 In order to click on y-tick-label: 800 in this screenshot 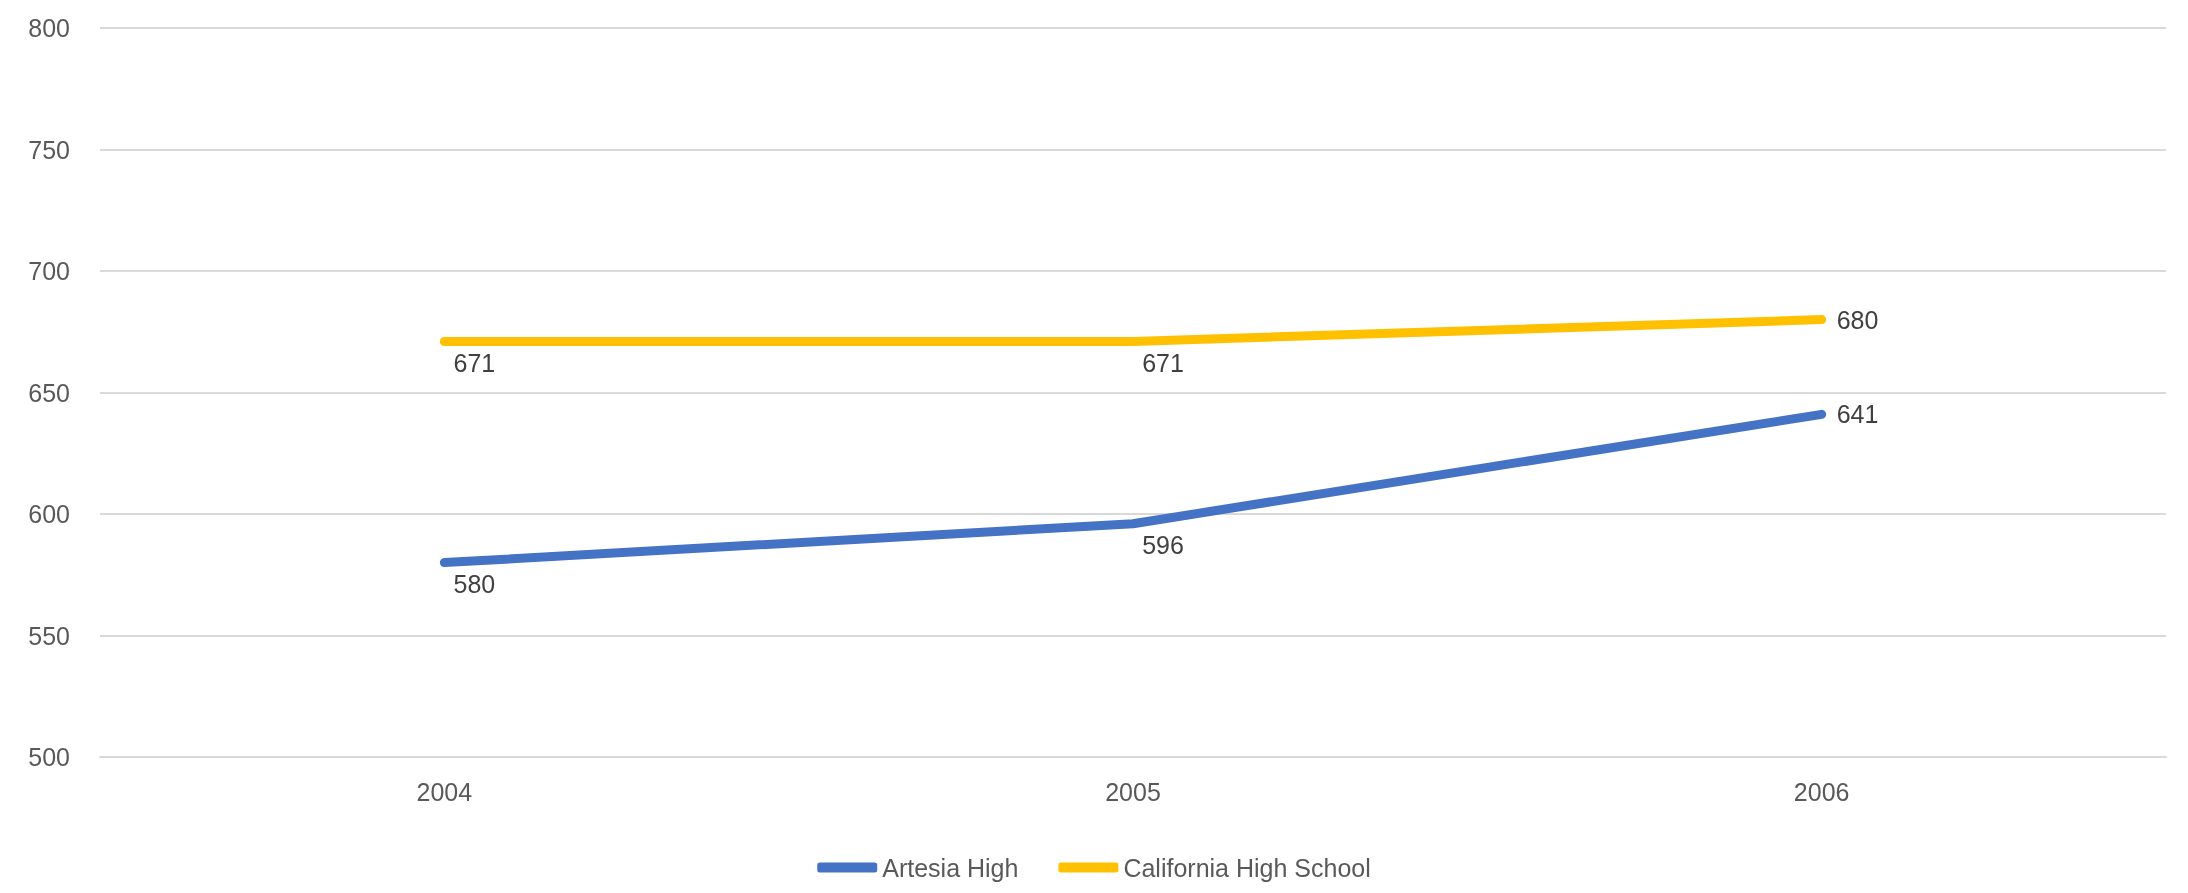, I will do `click(49, 28)`.